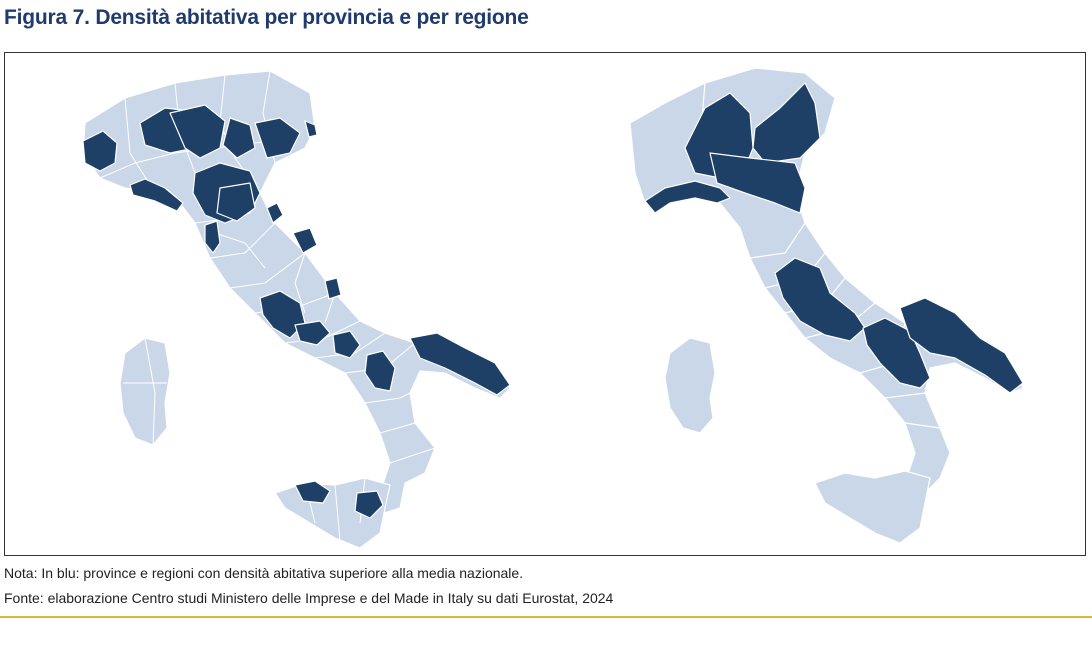 Image resolution: width=1092 pixels, height=649 pixels. Describe the element at coordinates (786, 123) in the screenshot. I see `region-veneto` at that location.